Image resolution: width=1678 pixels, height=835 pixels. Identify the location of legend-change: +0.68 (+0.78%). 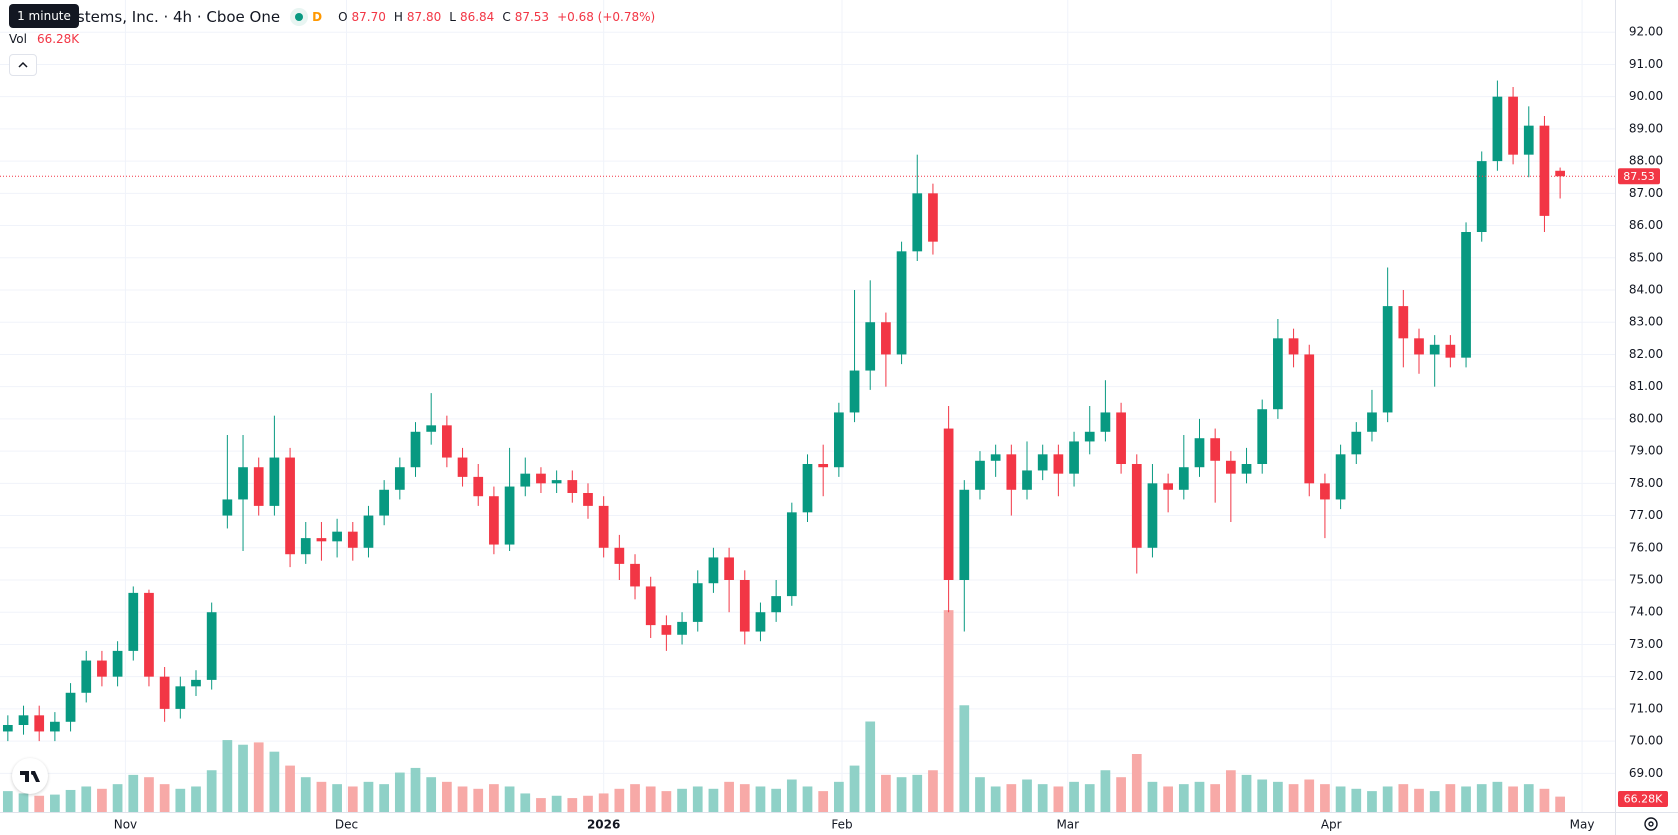
(606, 17).